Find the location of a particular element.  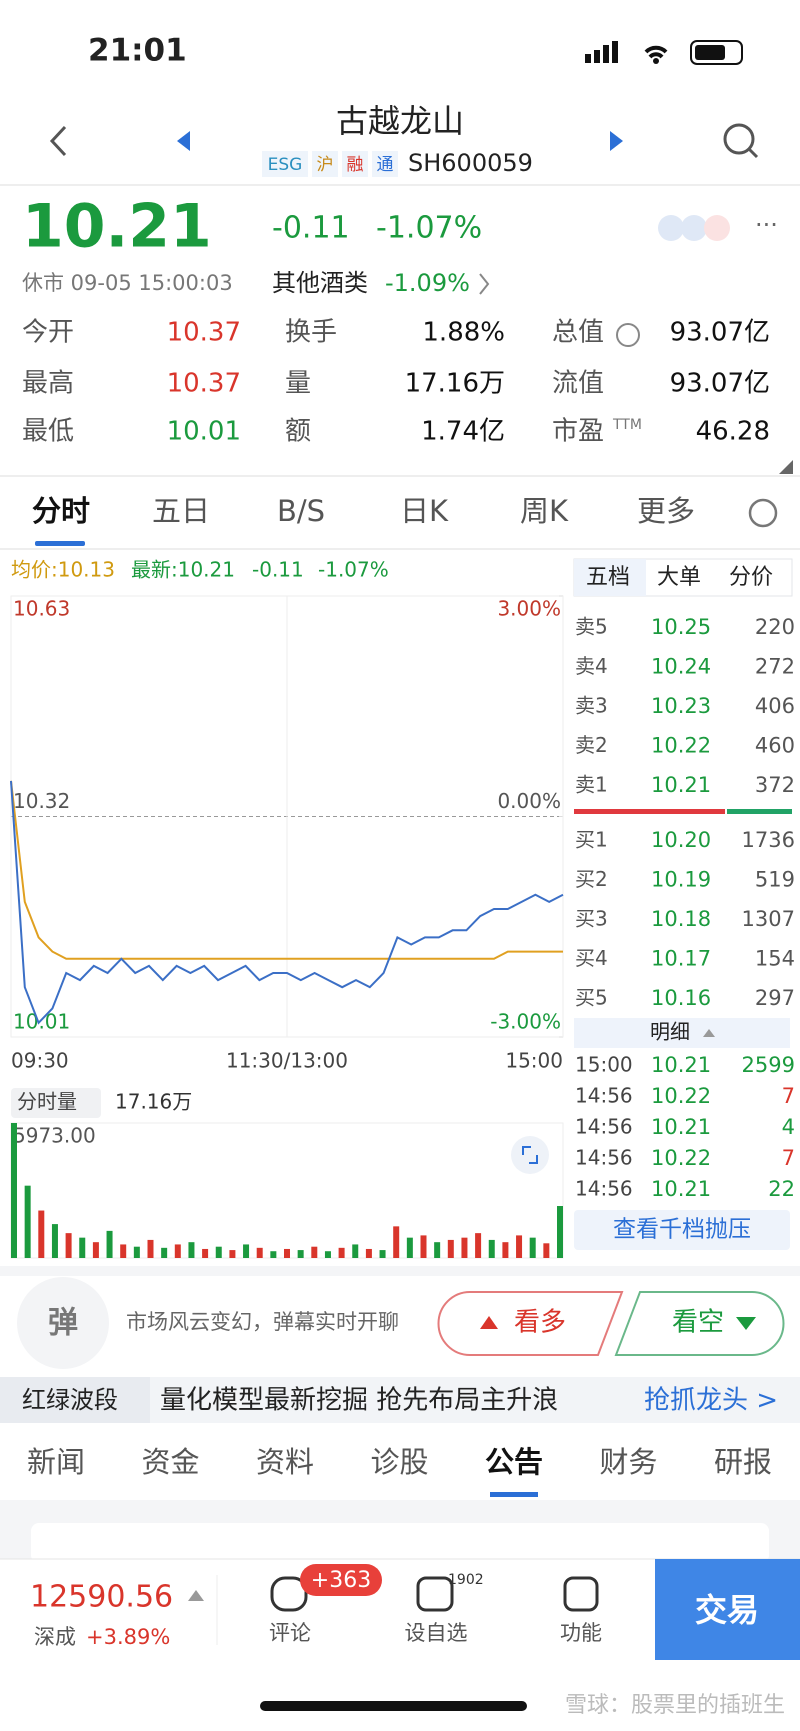

book-volume: 372 is located at coordinates (775, 785).